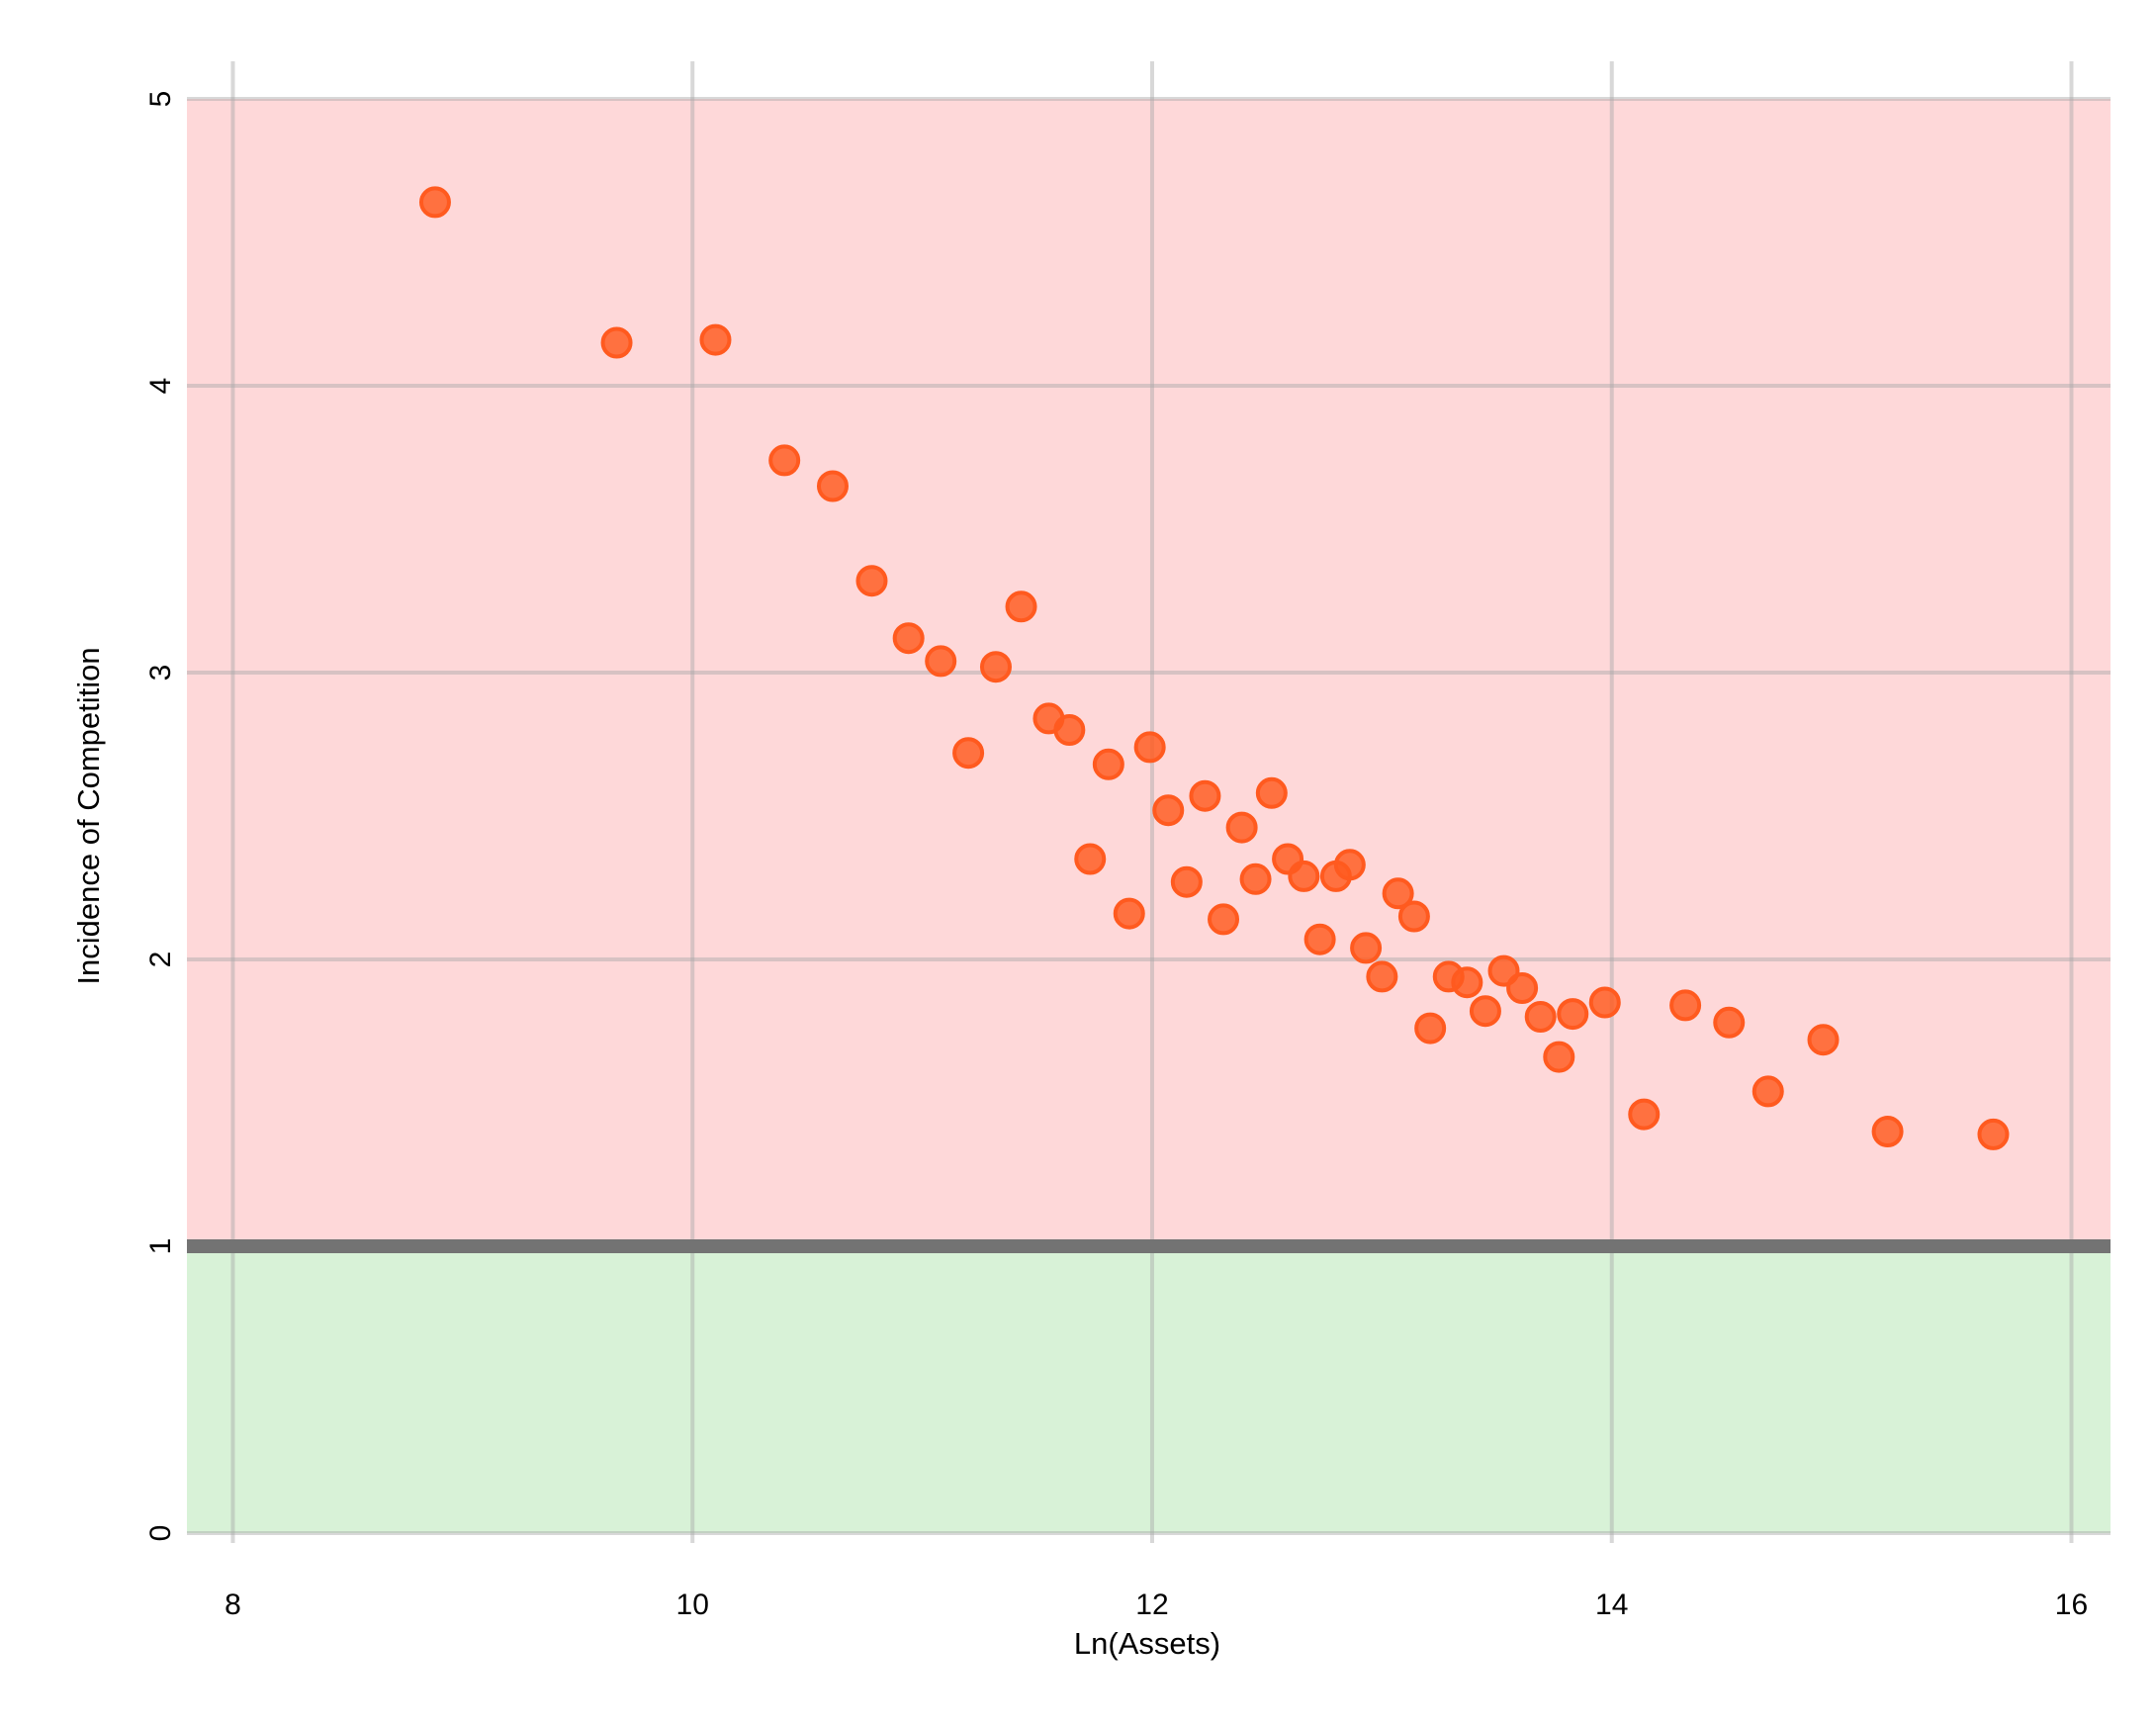 The width and height of the screenshot is (2156, 1725). Describe the element at coordinates (692, 1605) in the screenshot. I see `x-tick-label: 10` at that location.